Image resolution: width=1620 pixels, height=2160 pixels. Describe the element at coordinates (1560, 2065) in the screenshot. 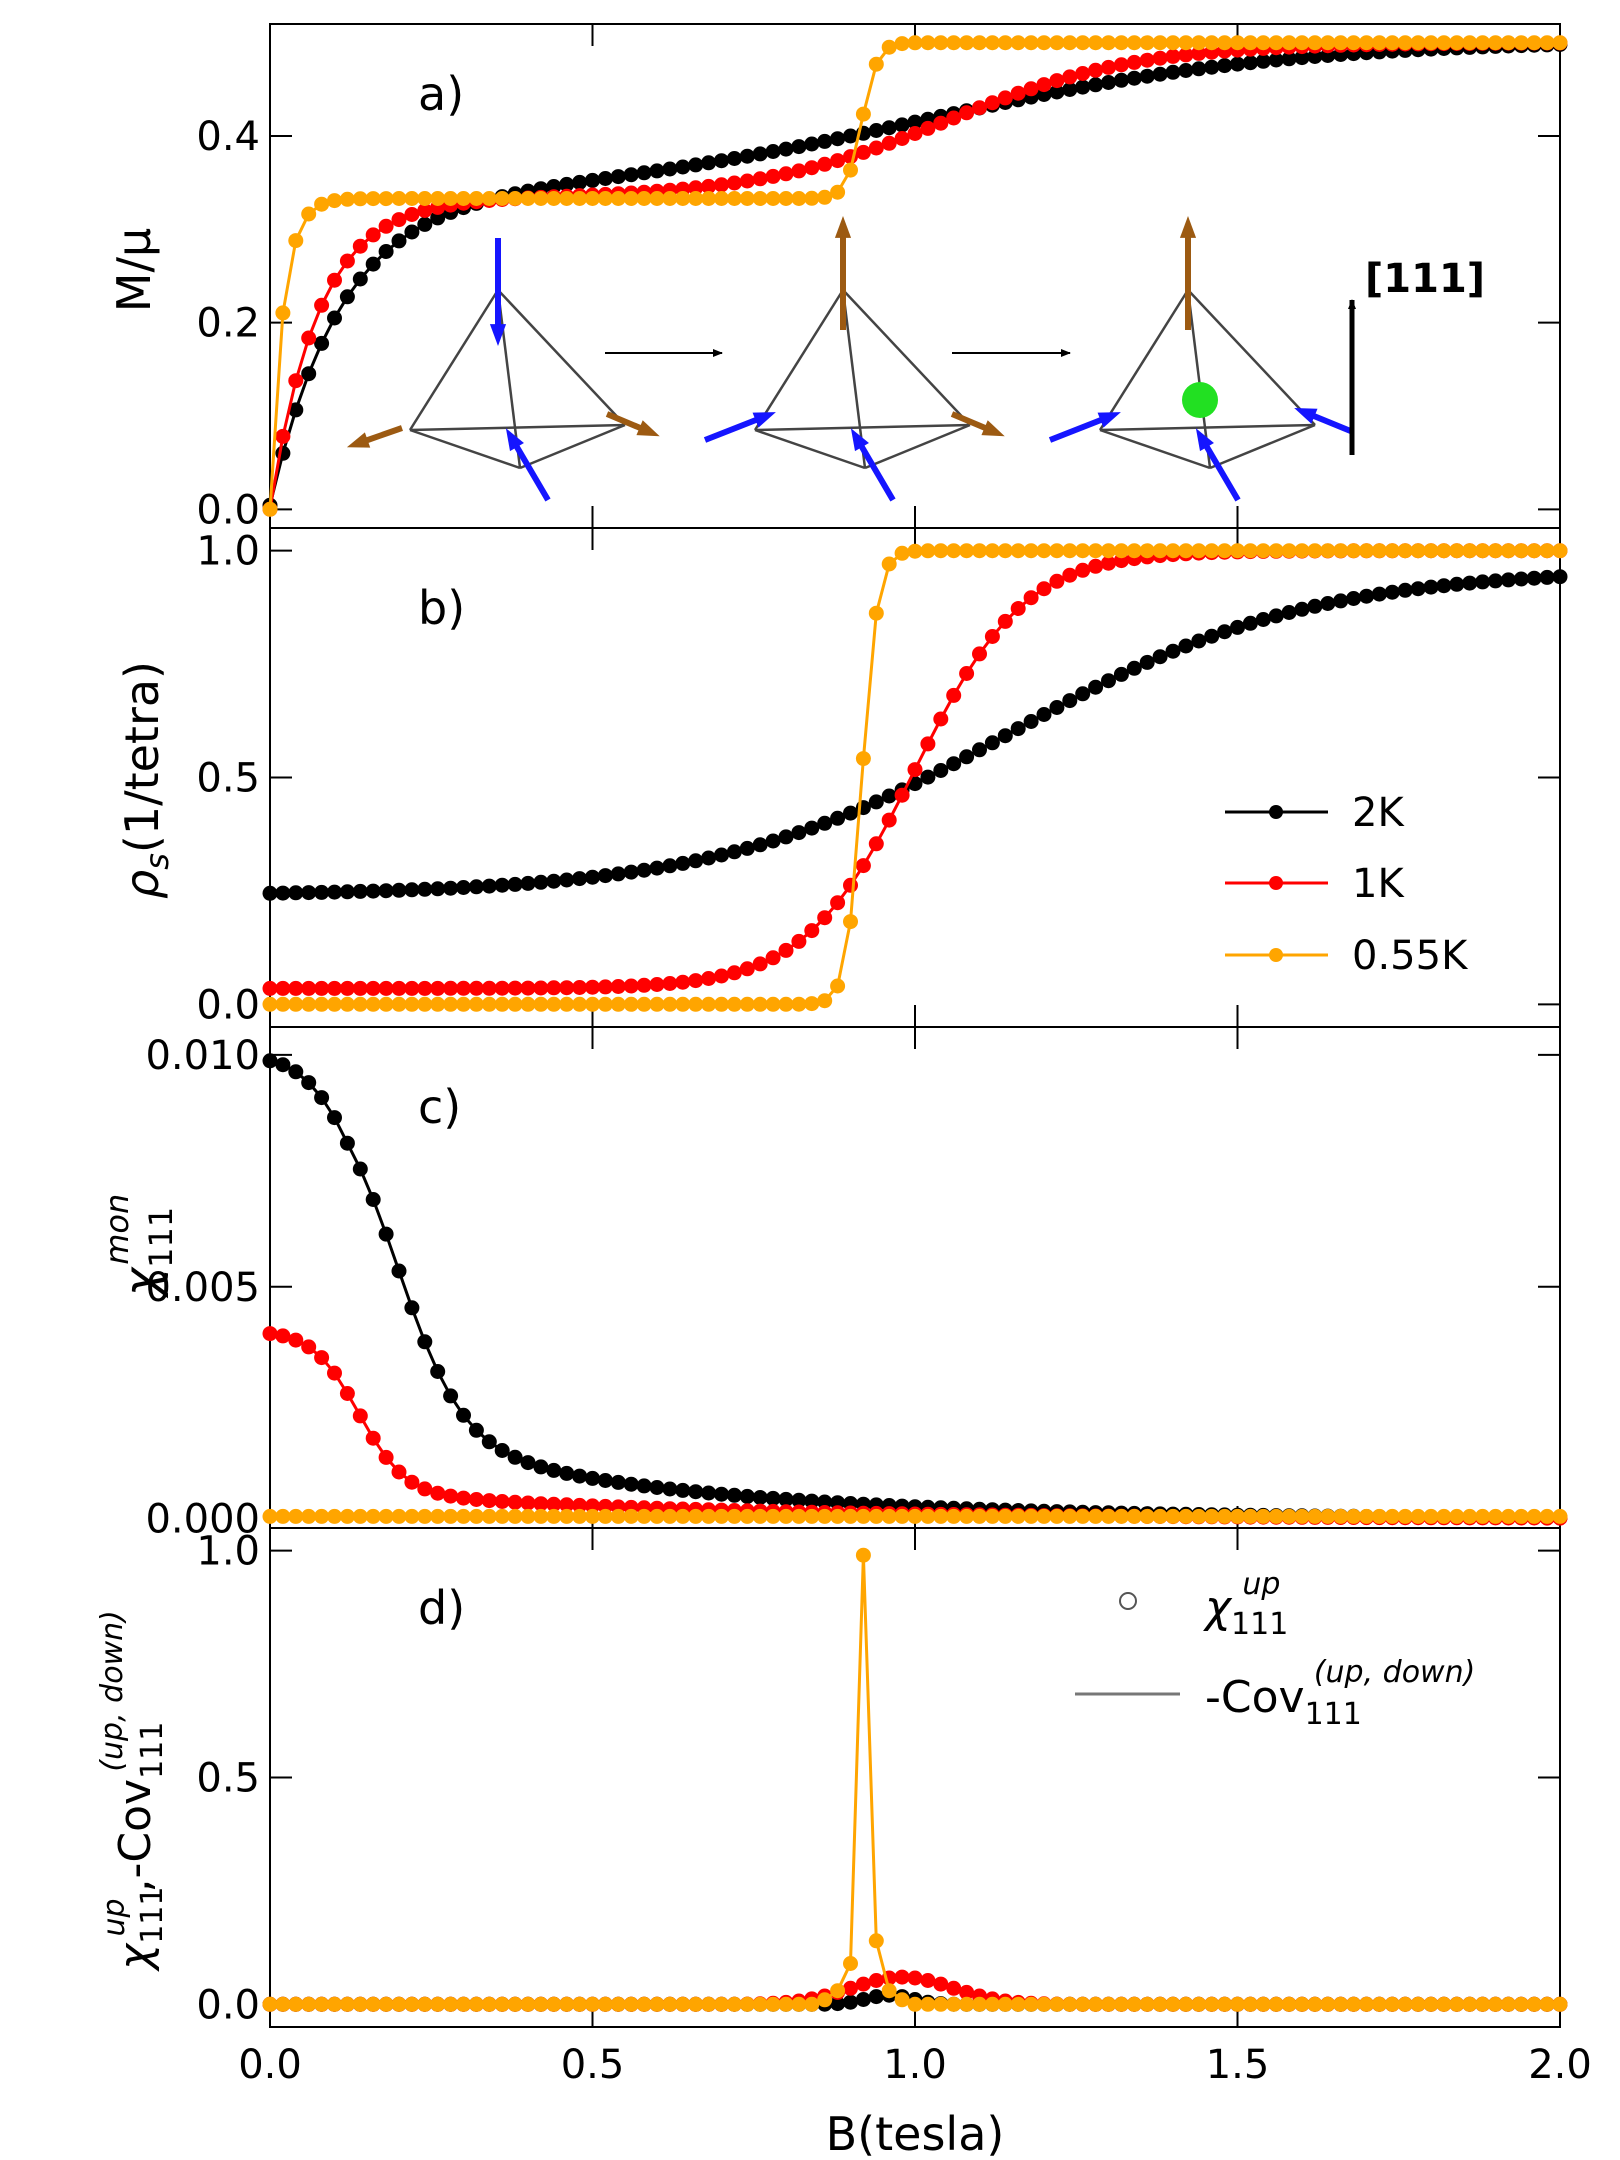

I see `xtick-label: 2.0` at that location.